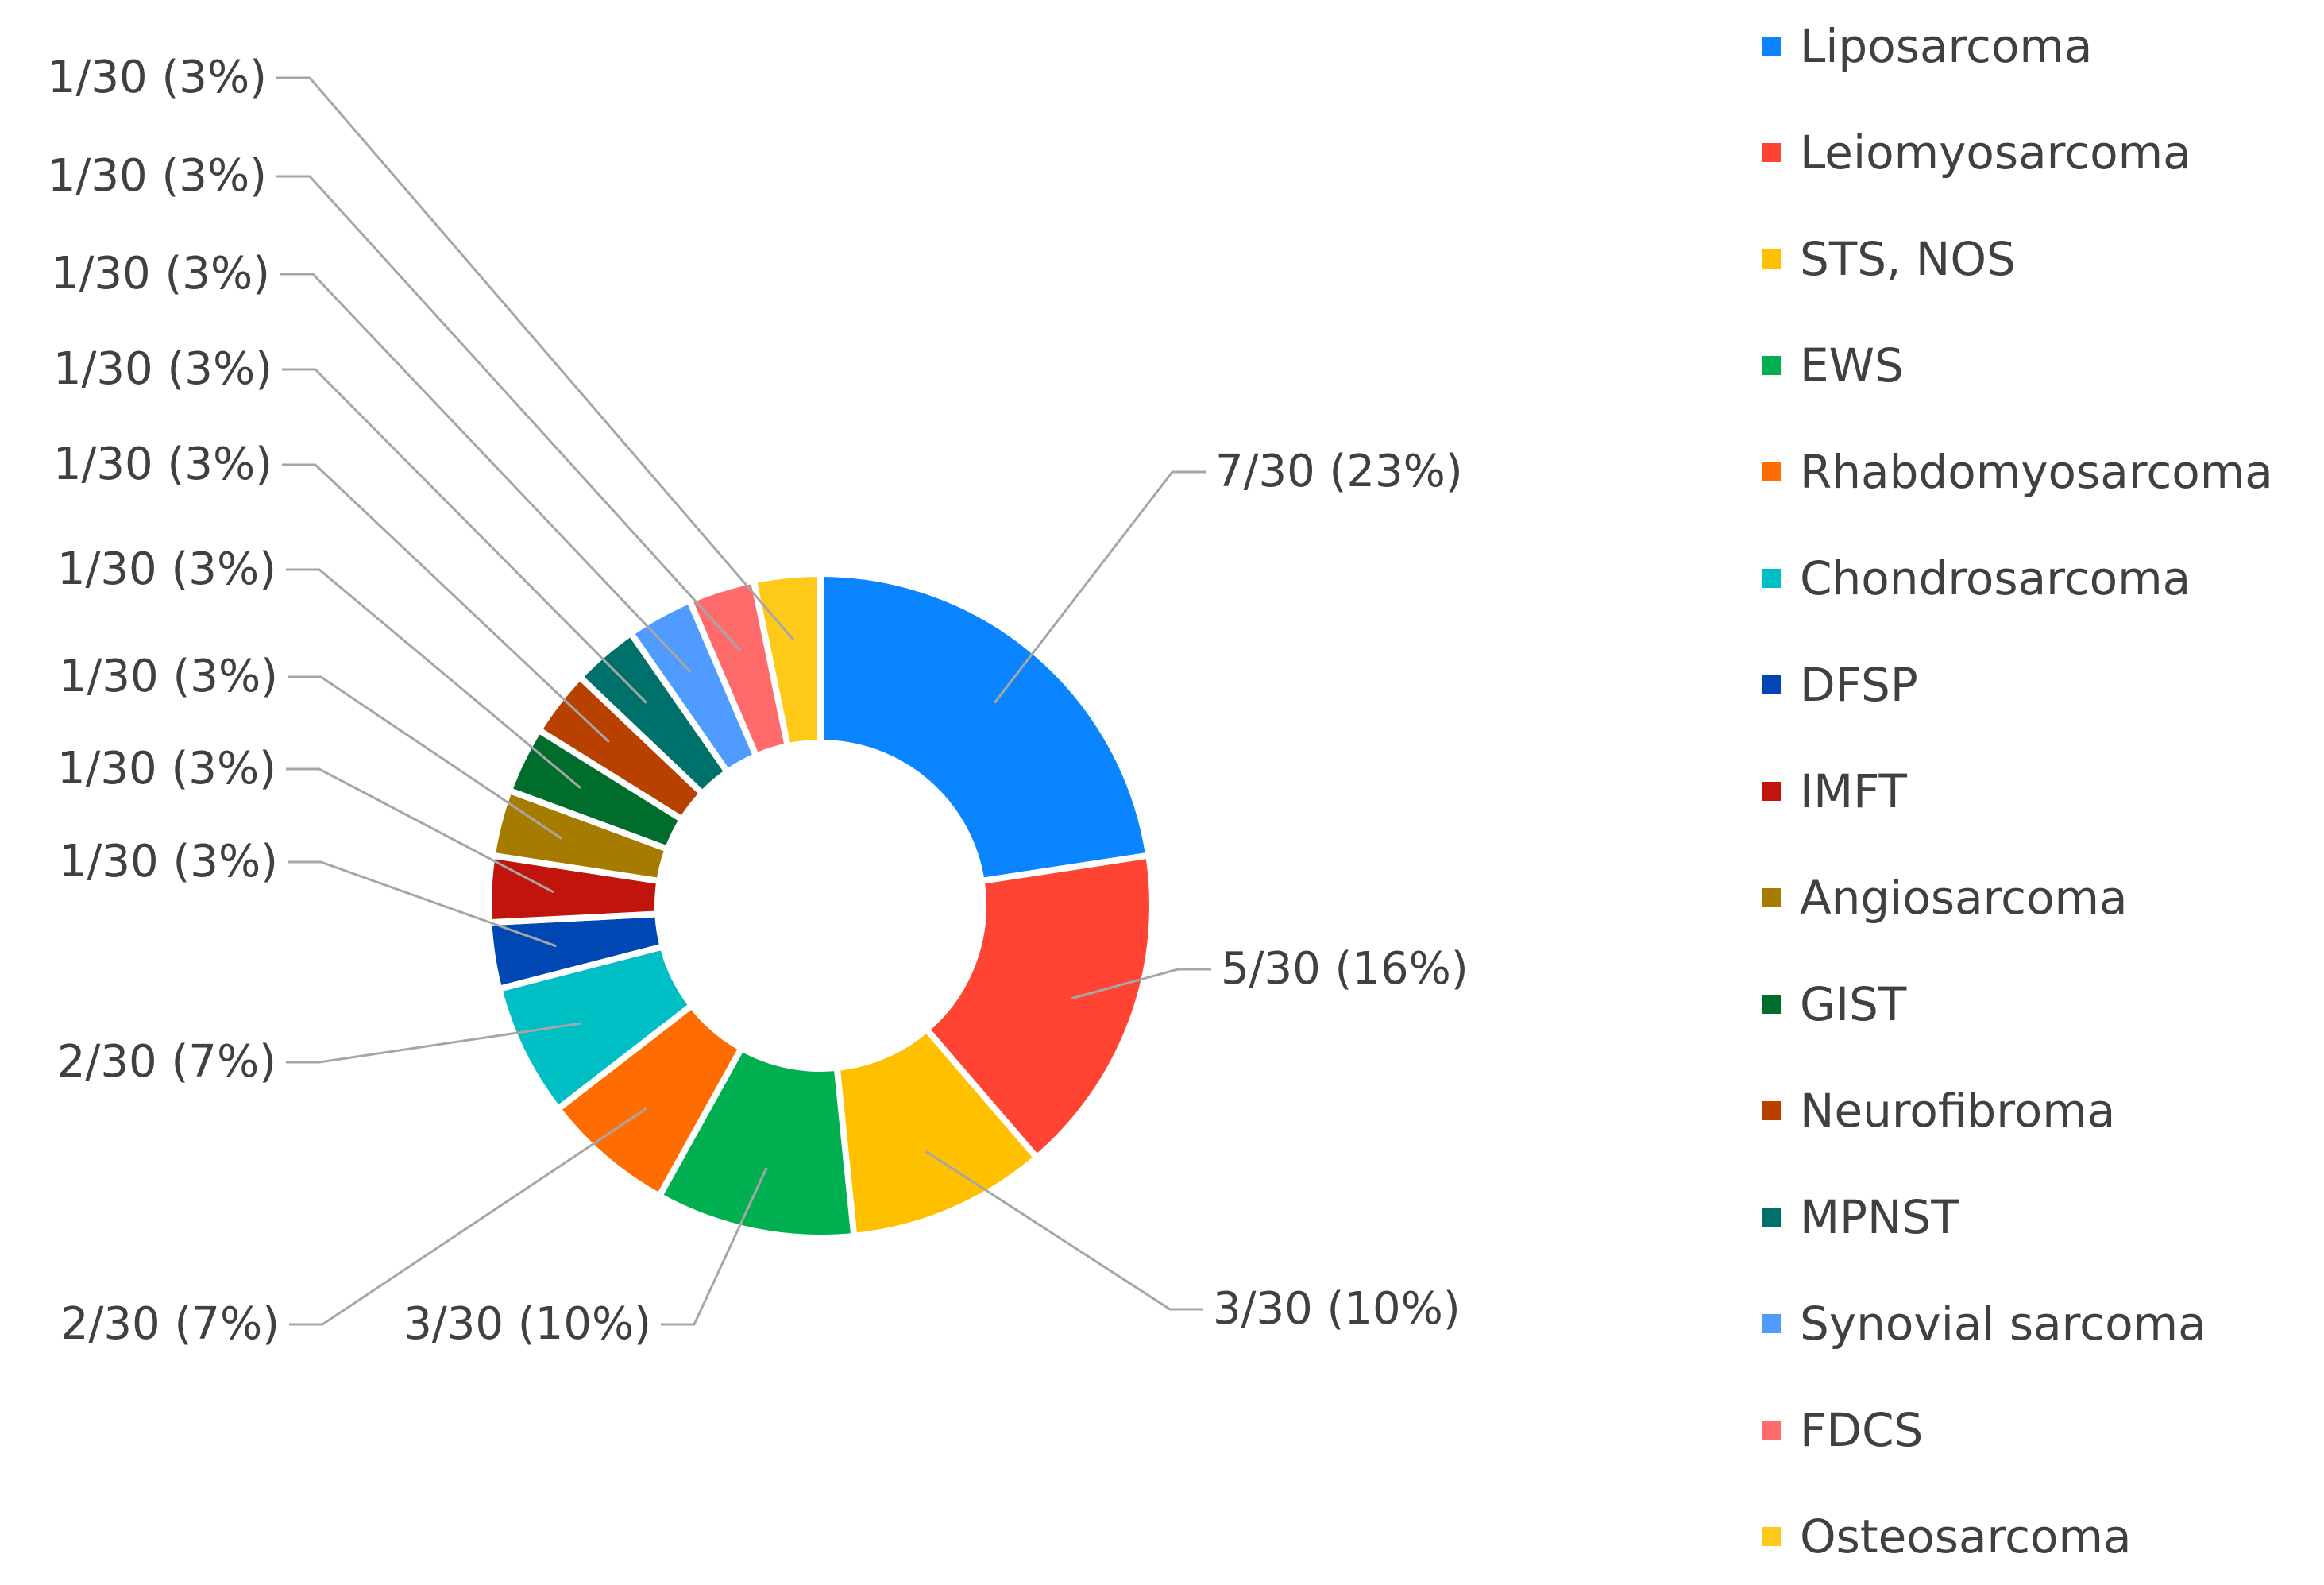 The width and height of the screenshot is (2324, 1585). What do you see at coordinates (168, 861) in the screenshot?
I see `data-label-dfsp: 1/30 (3%)` at bounding box center [168, 861].